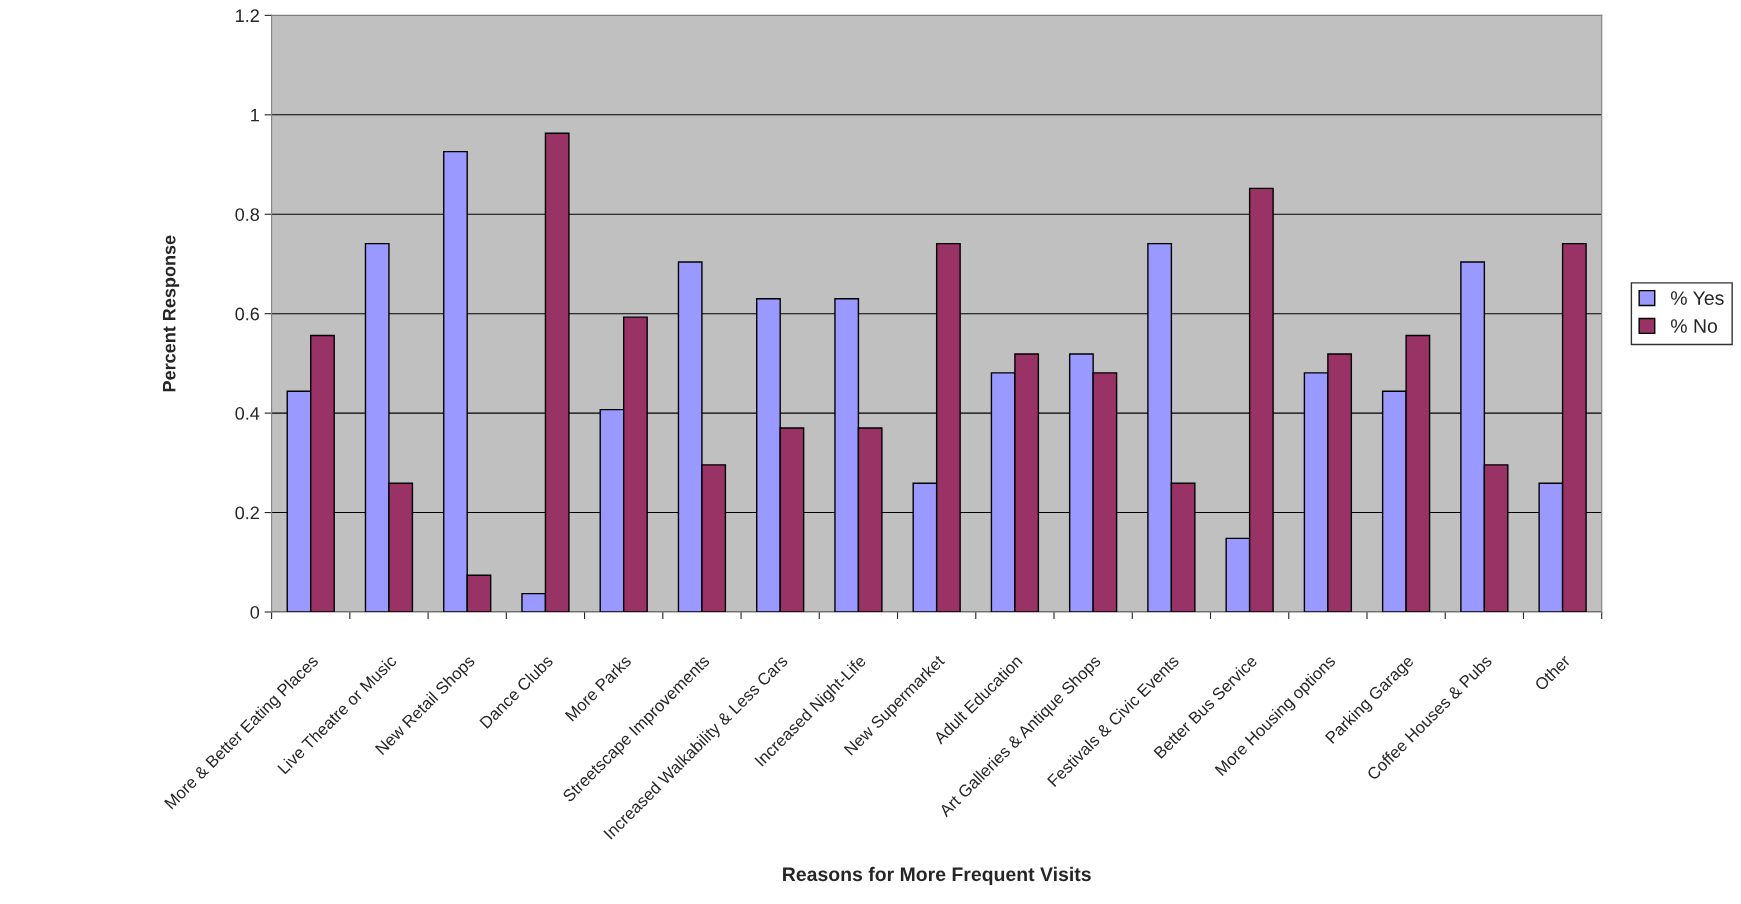 This screenshot has height=904, width=1741. What do you see at coordinates (1694, 326) in the screenshot?
I see `legend-label: % No` at bounding box center [1694, 326].